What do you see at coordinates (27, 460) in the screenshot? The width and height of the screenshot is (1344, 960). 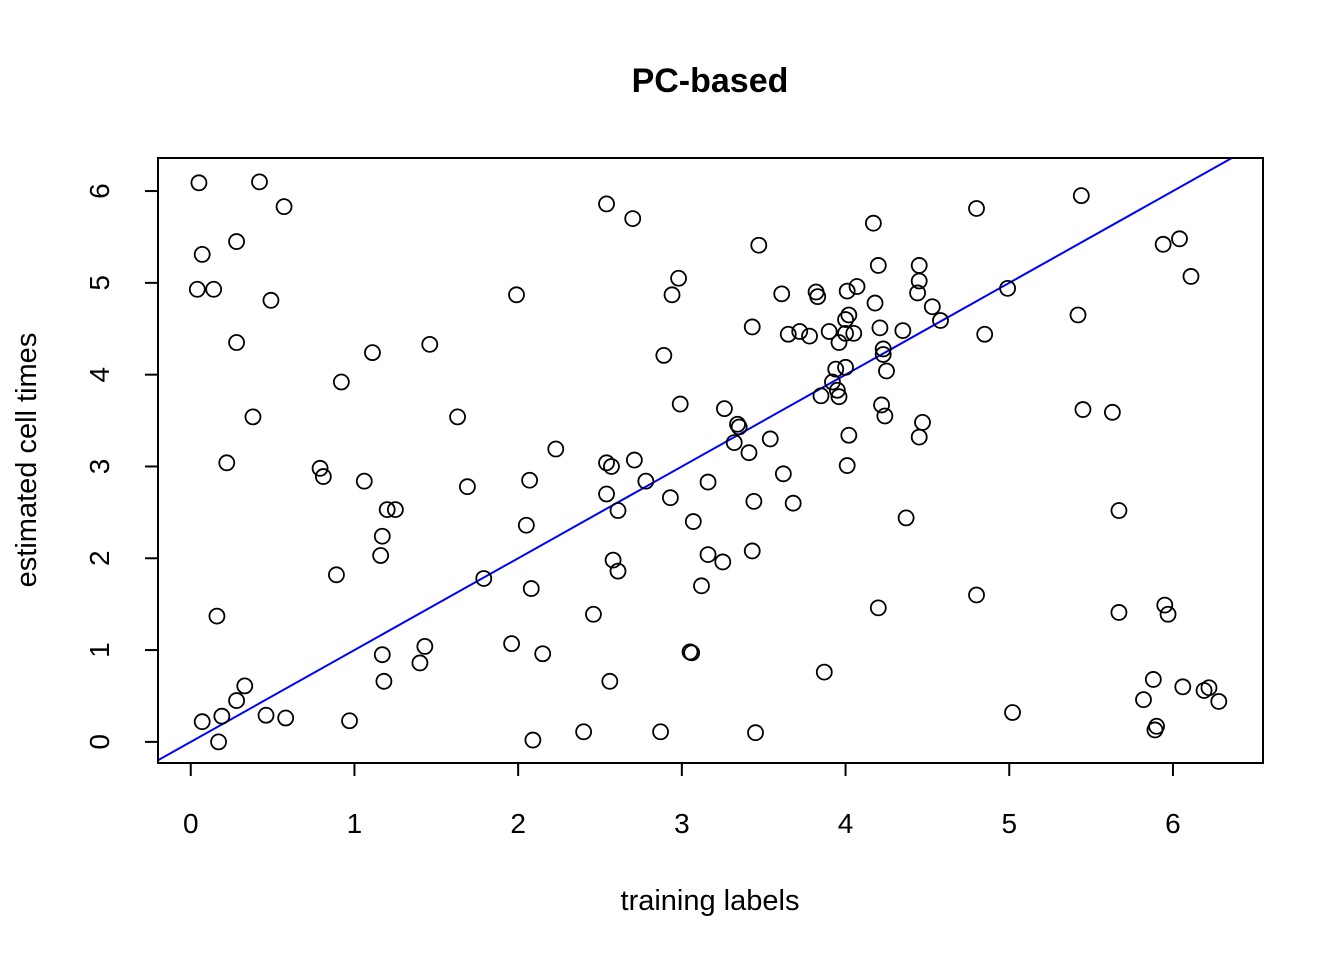 I see `y-axis-label: estimated cell times` at bounding box center [27, 460].